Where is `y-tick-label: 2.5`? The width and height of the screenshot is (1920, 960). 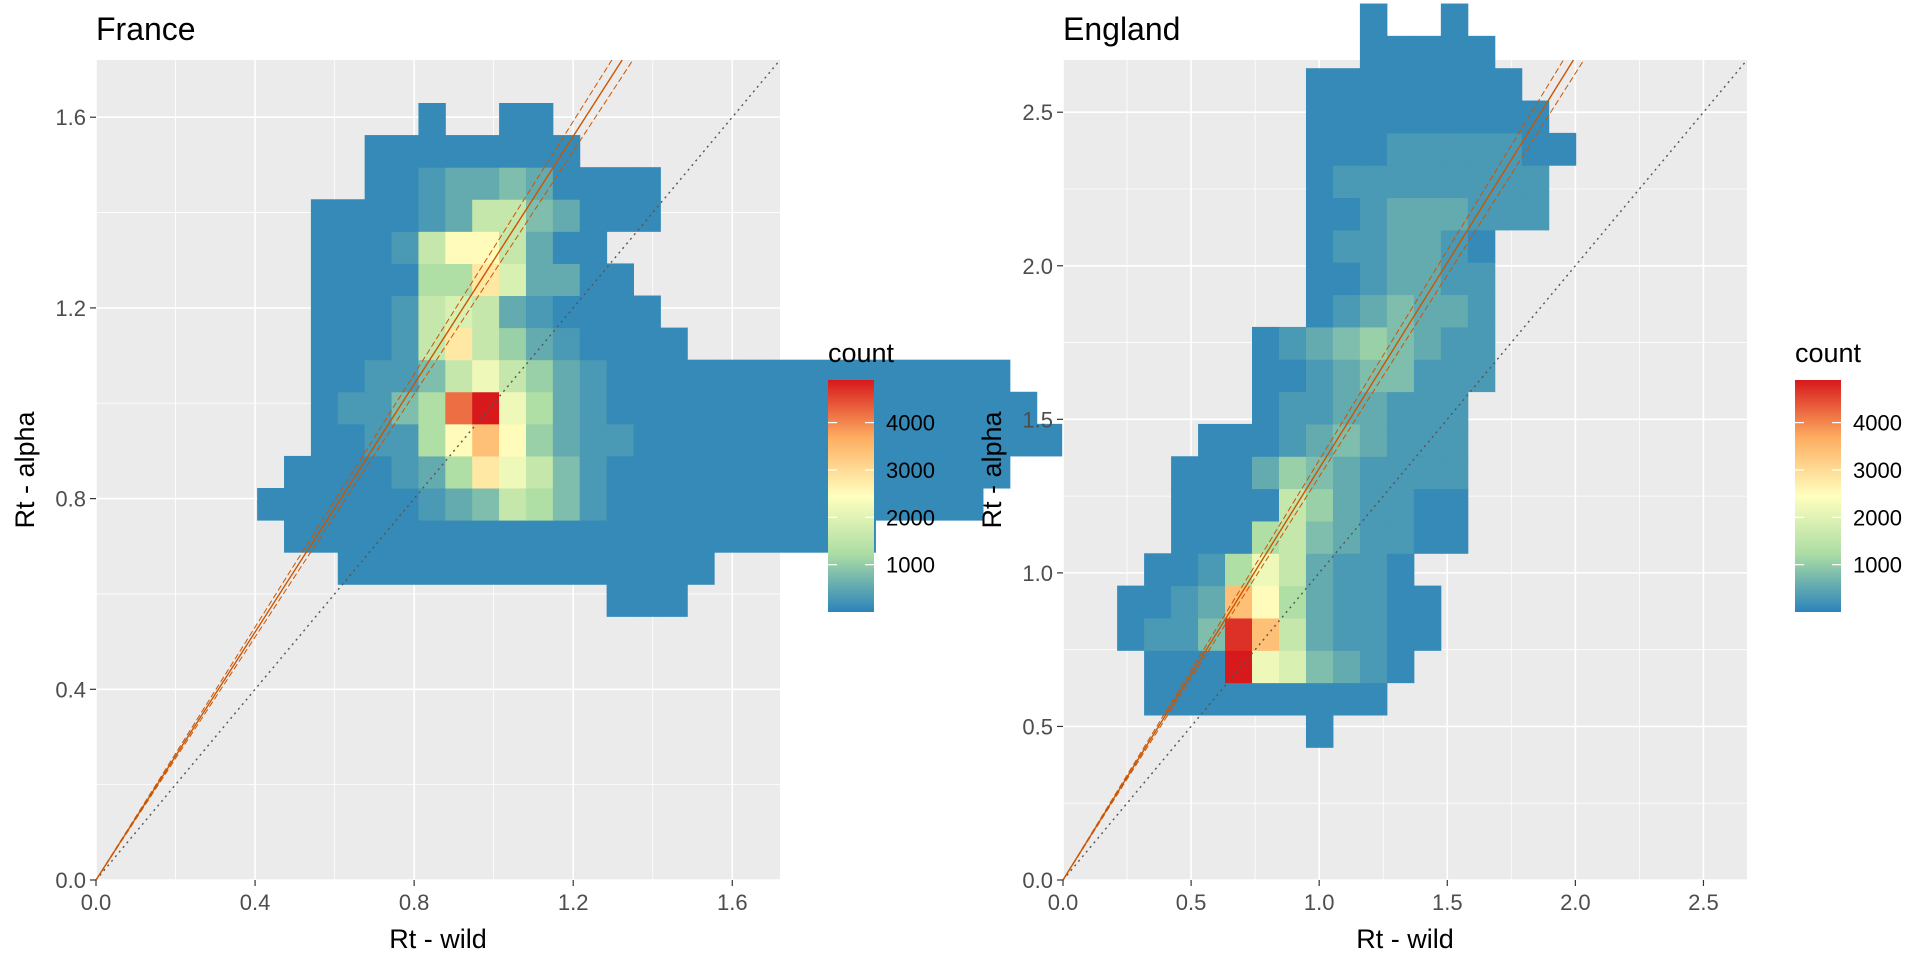
y-tick-label: 2.5 is located at coordinates (1037, 112).